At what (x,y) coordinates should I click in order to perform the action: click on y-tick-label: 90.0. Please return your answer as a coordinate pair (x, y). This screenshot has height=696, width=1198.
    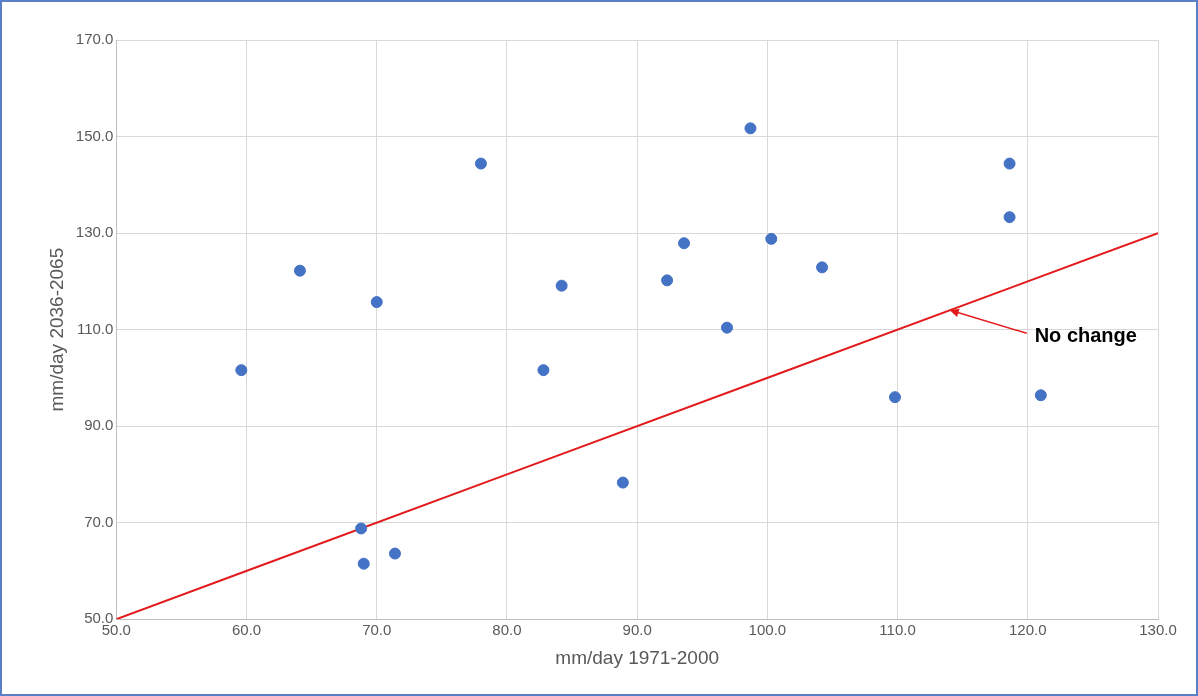
    Looking at the image, I should click on (99, 425).